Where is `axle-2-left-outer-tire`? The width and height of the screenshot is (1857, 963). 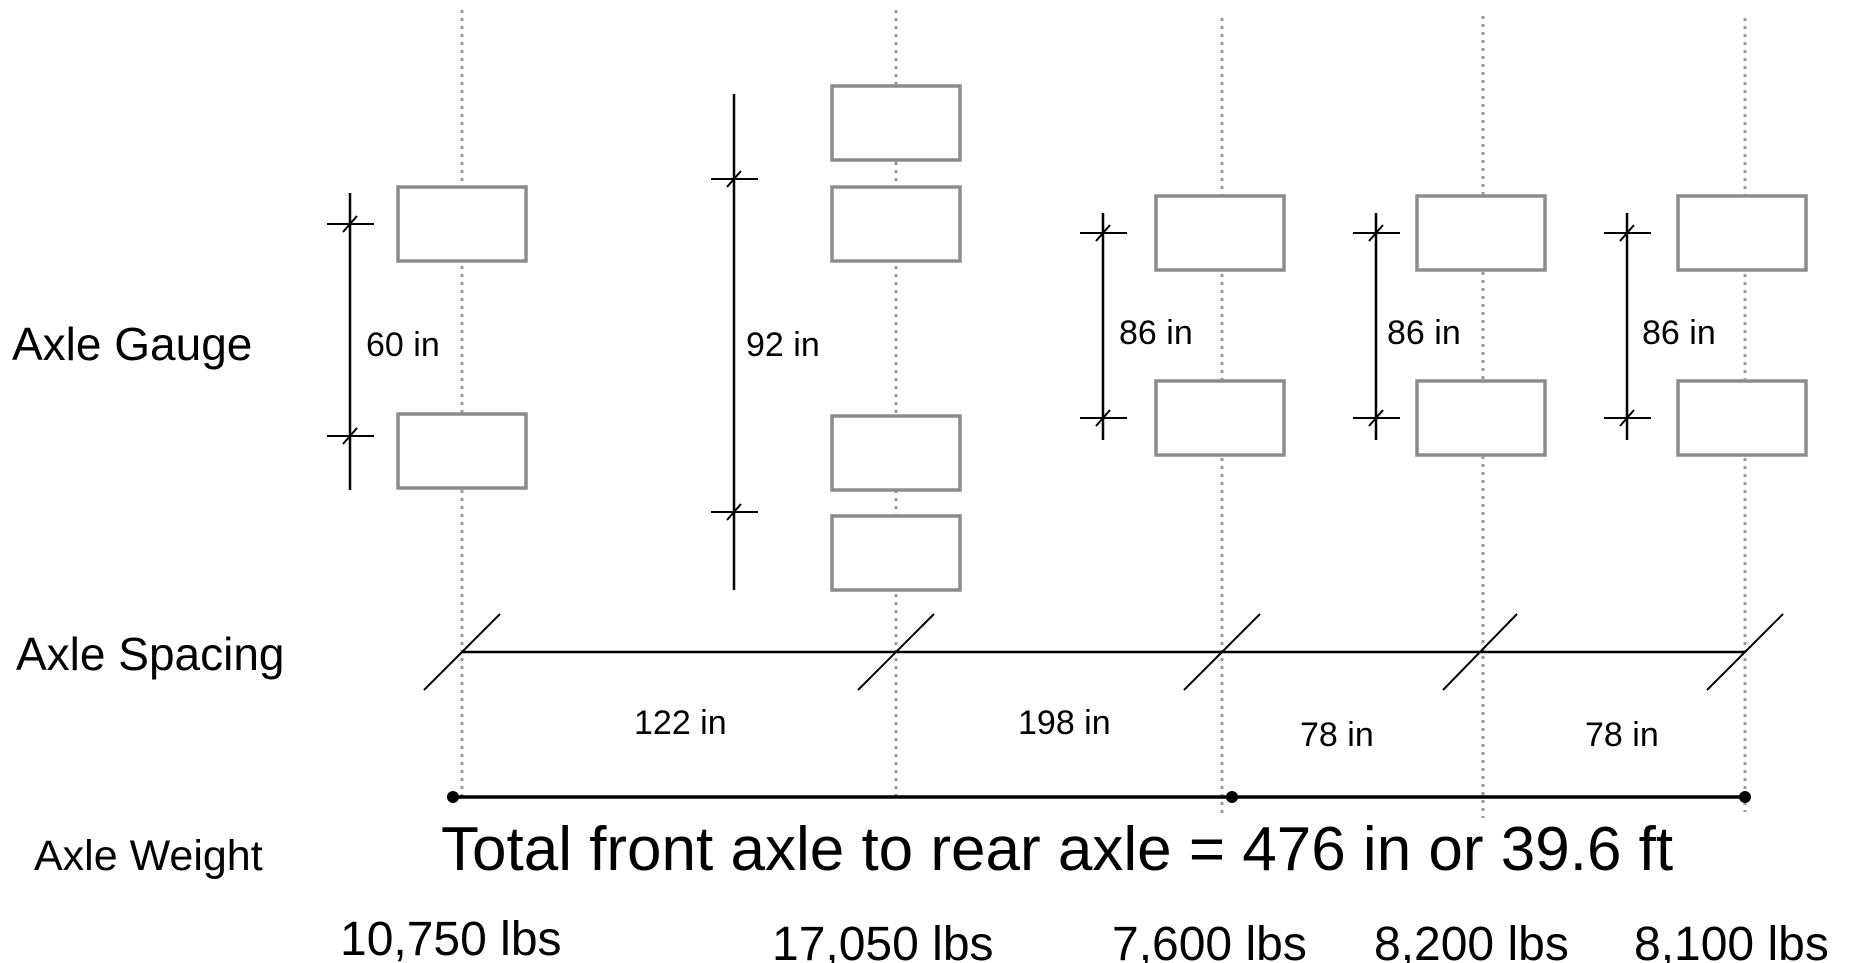
axle-2-left-outer-tire is located at coordinates (896, 123).